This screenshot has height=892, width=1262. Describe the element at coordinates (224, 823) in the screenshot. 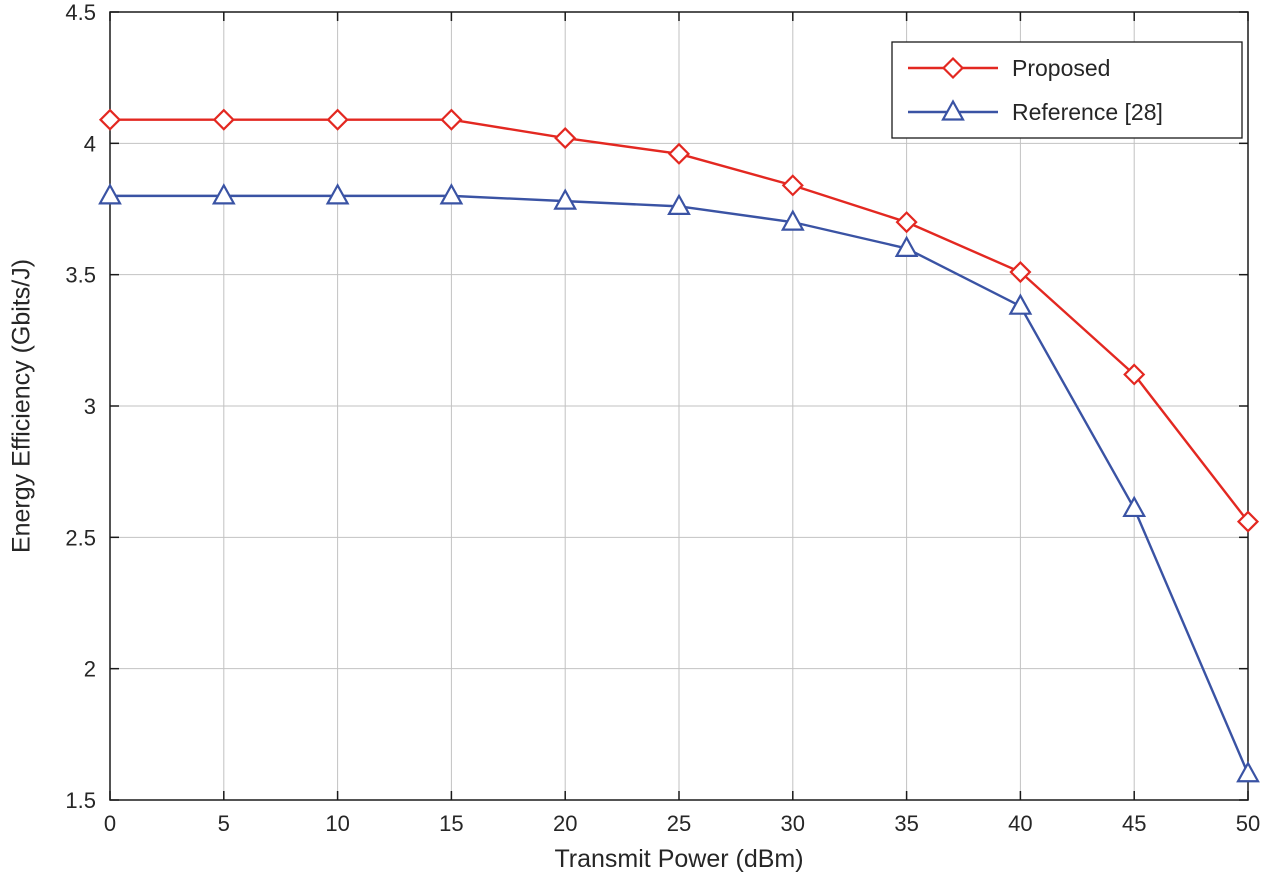

I see `x-tick-label: 5` at that location.